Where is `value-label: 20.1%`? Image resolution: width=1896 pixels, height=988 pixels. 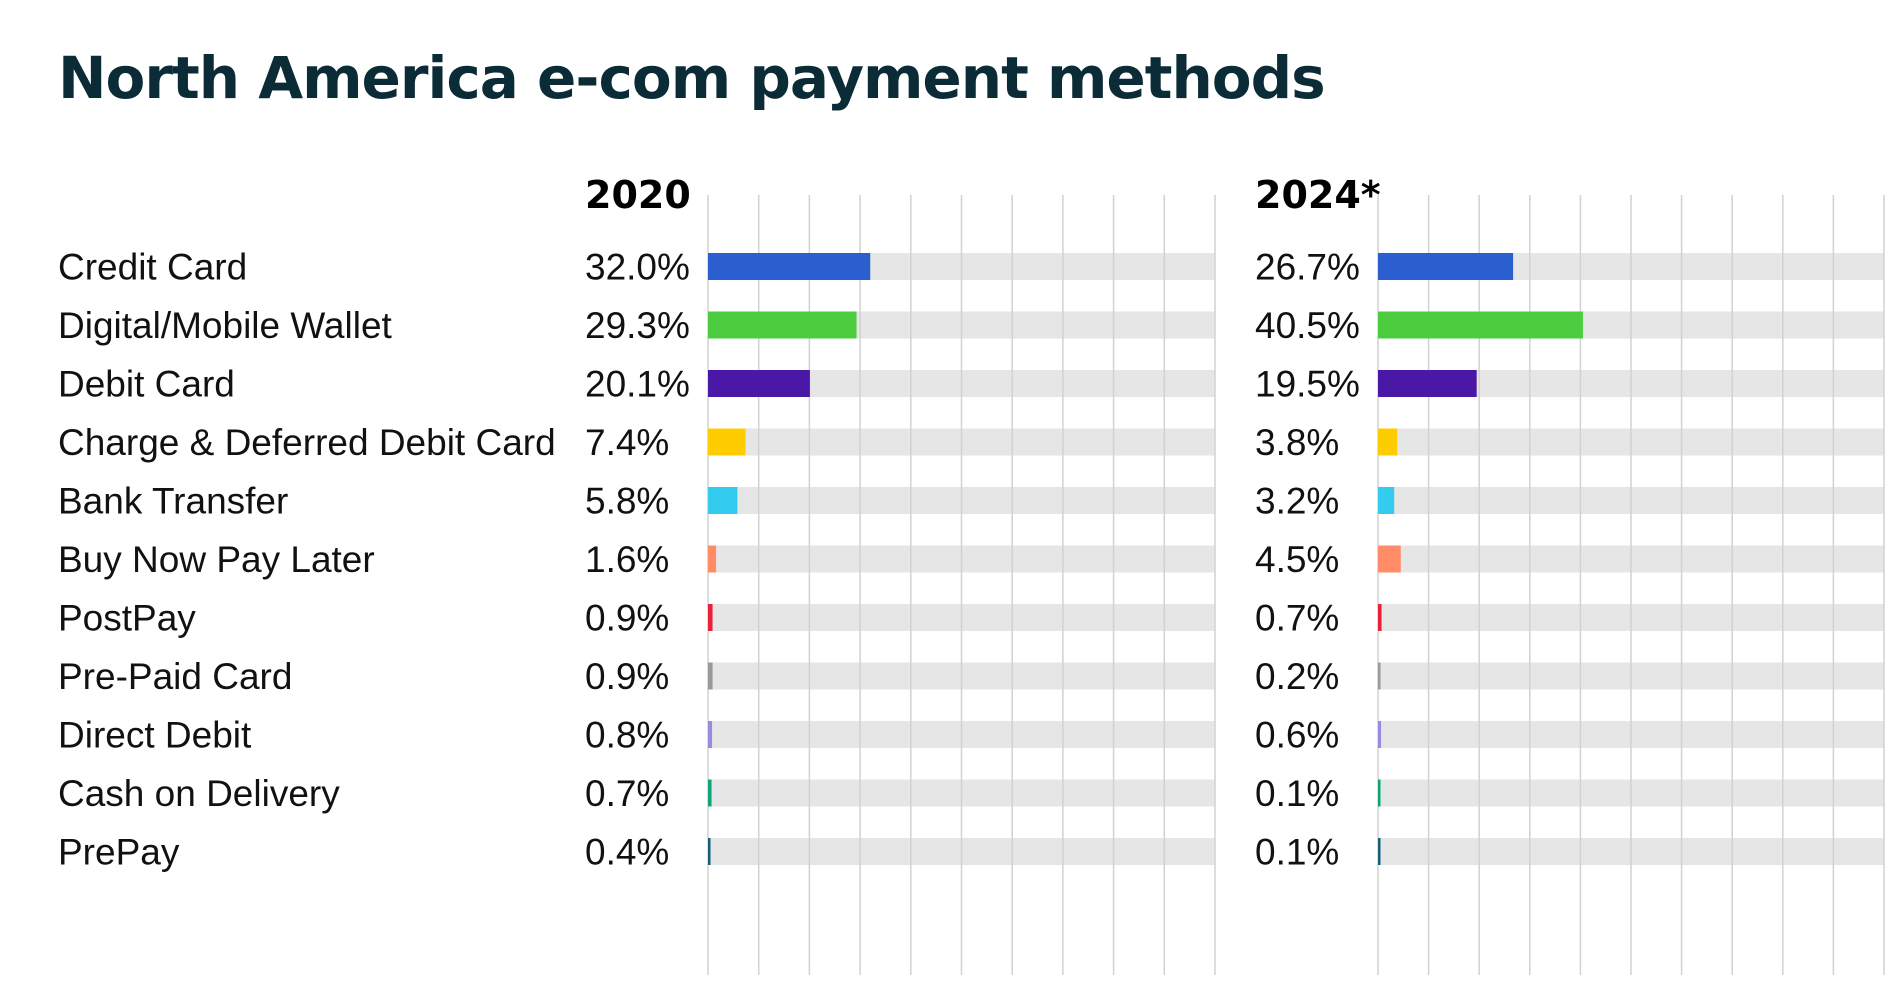
value-label: 20.1% is located at coordinates (637, 384).